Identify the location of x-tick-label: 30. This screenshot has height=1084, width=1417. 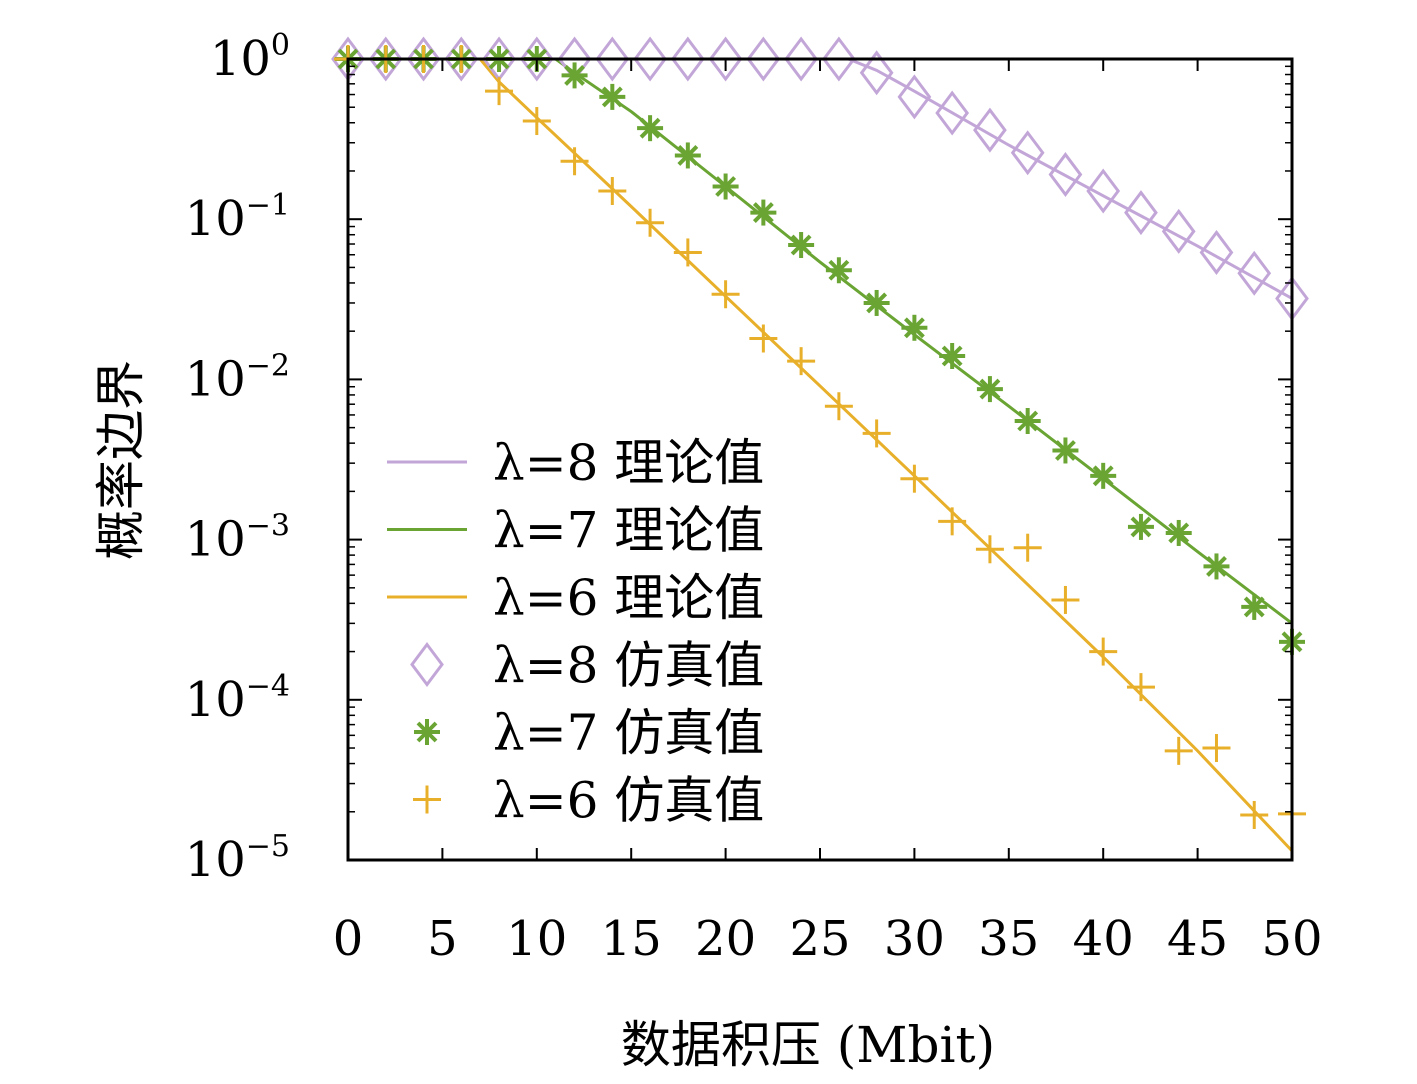
(914, 939).